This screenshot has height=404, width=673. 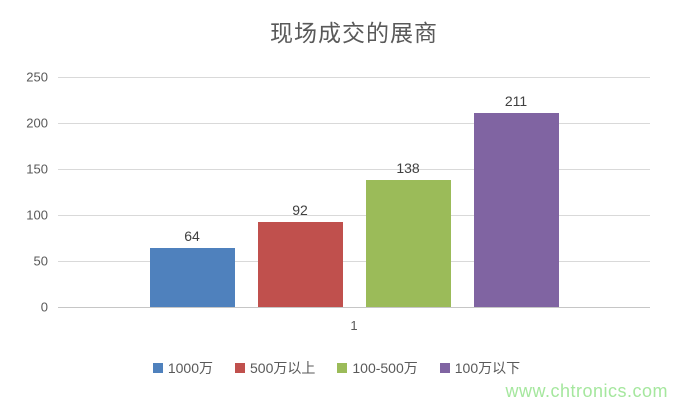 I want to click on legend-item-500万以上: 500万以上, so click(x=275, y=368).